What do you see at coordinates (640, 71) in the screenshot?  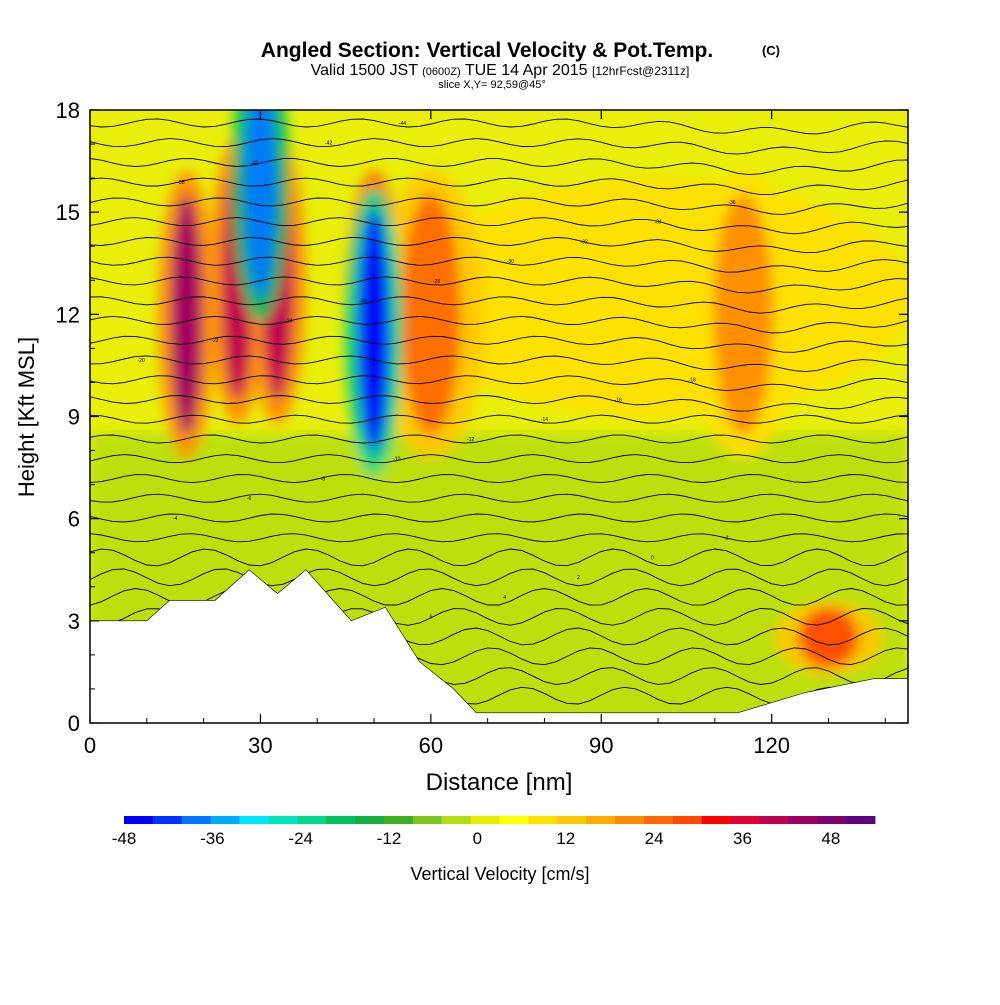 I see `forecast-info: [12hrFcst@2311z]` at bounding box center [640, 71].